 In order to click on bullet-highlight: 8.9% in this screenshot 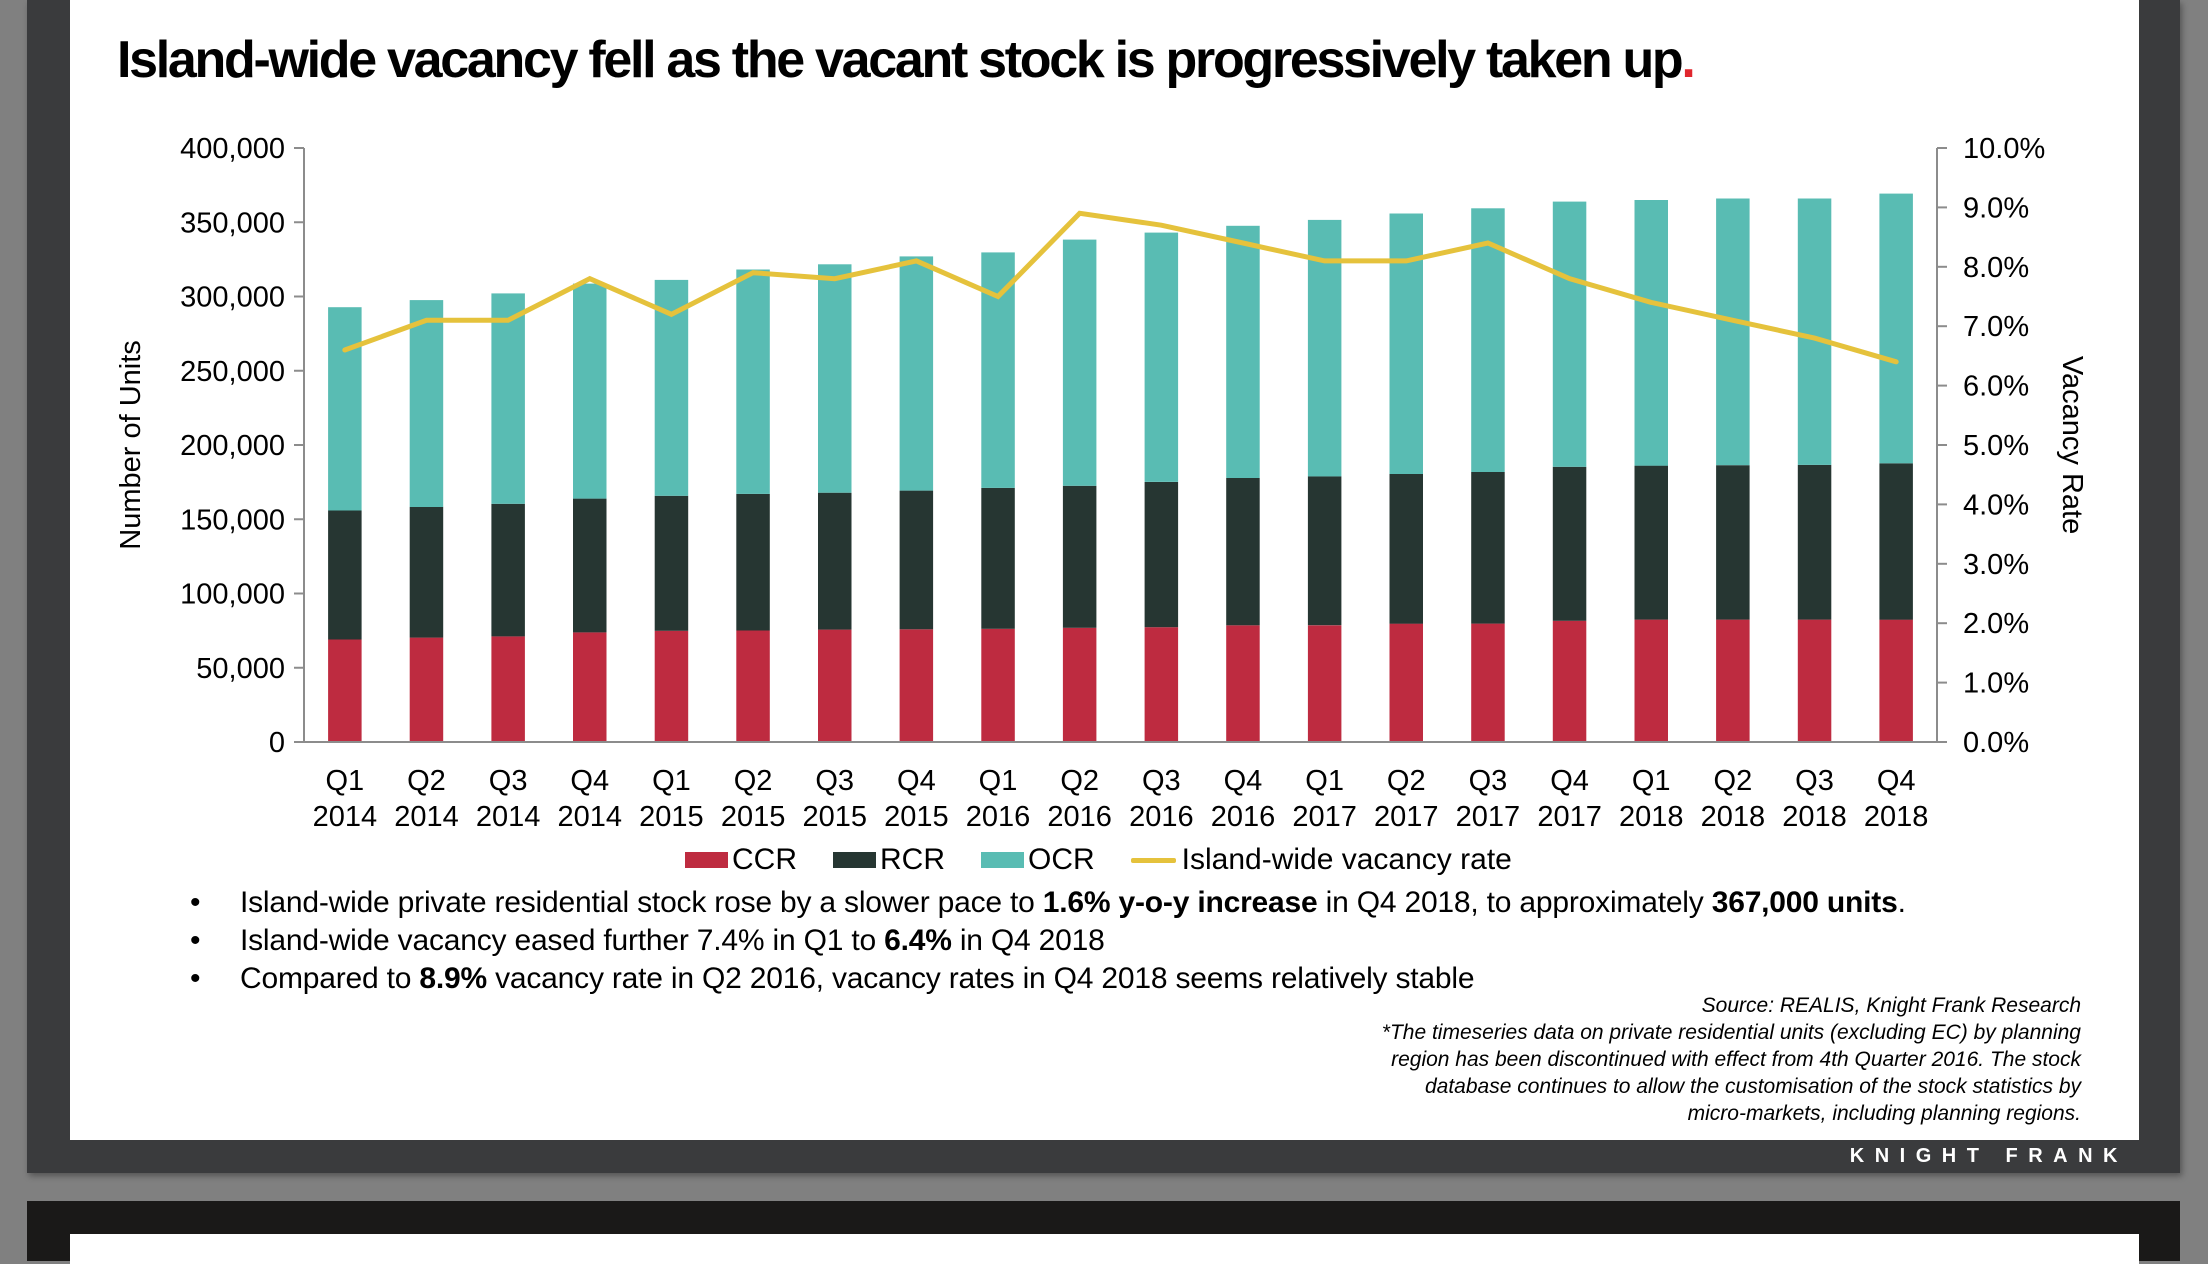, I will do `click(453, 978)`.